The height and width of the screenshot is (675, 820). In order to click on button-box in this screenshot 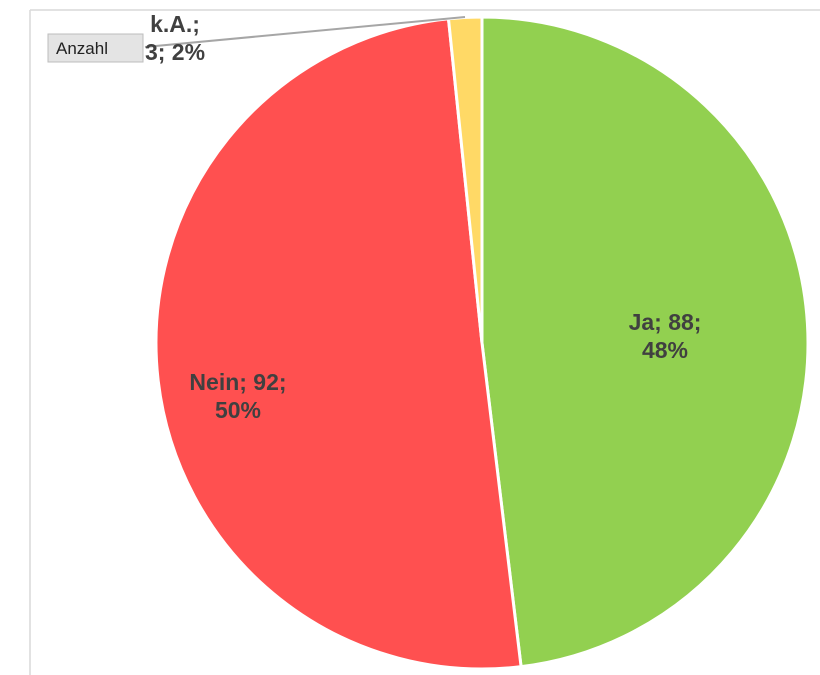, I will do `click(95, 48)`.